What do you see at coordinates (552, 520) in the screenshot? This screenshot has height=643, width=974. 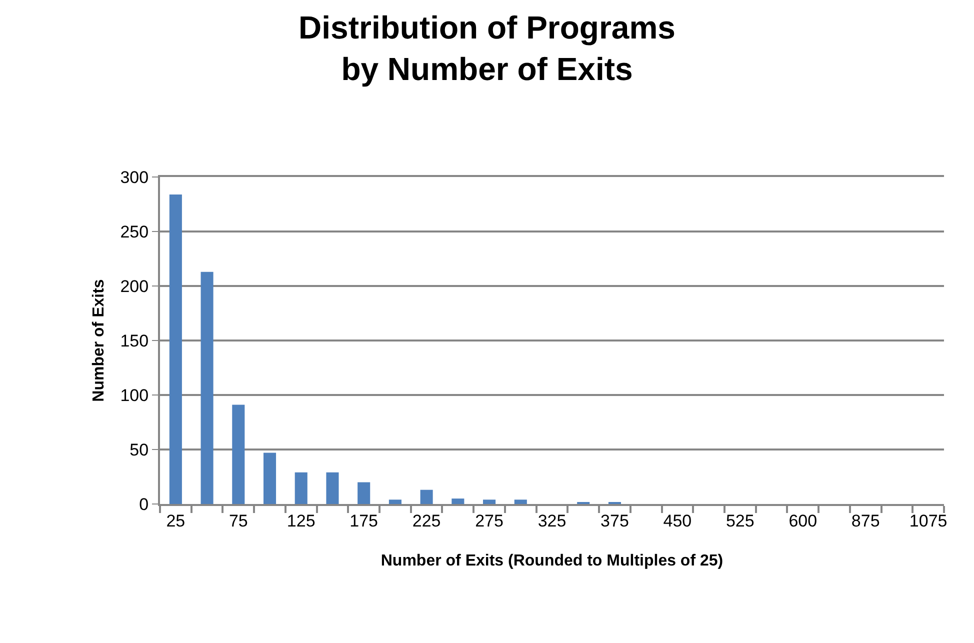 I see `x-tick-label: 325` at bounding box center [552, 520].